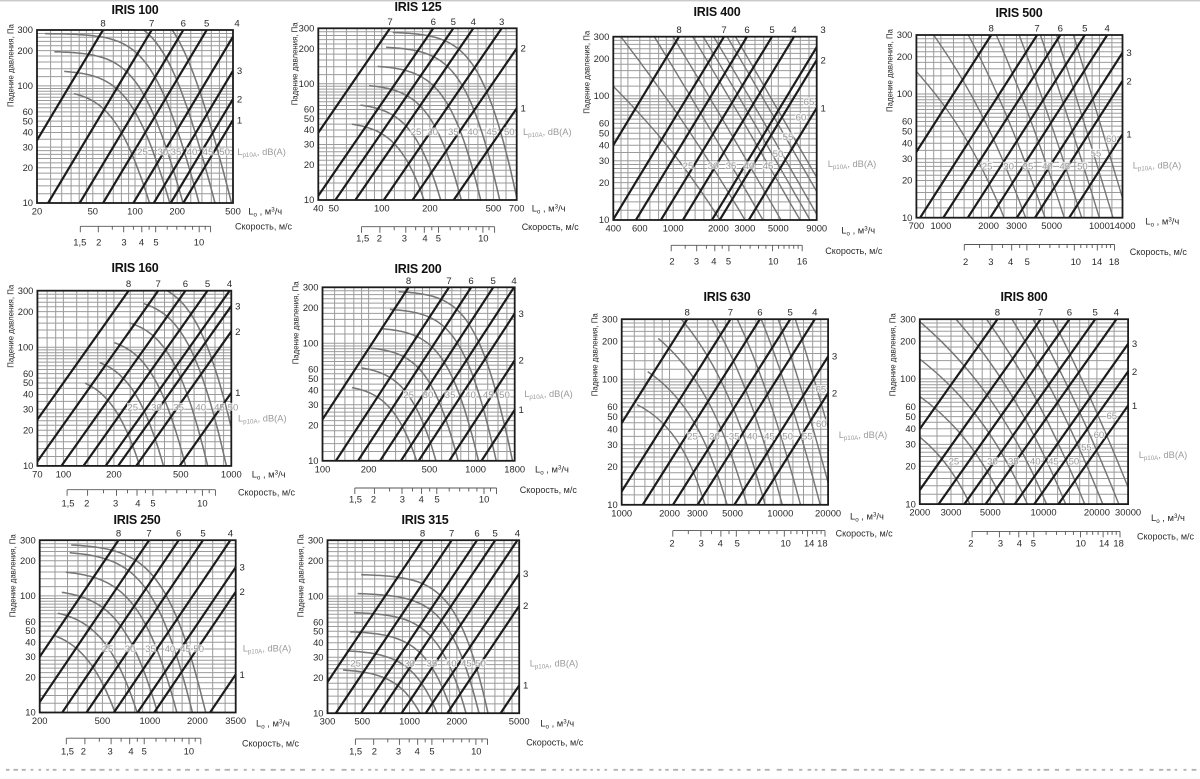  What do you see at coordinates (718, 228) in the screenshot?
I see `svg-text: 2000` at bounding box center [718, 228].